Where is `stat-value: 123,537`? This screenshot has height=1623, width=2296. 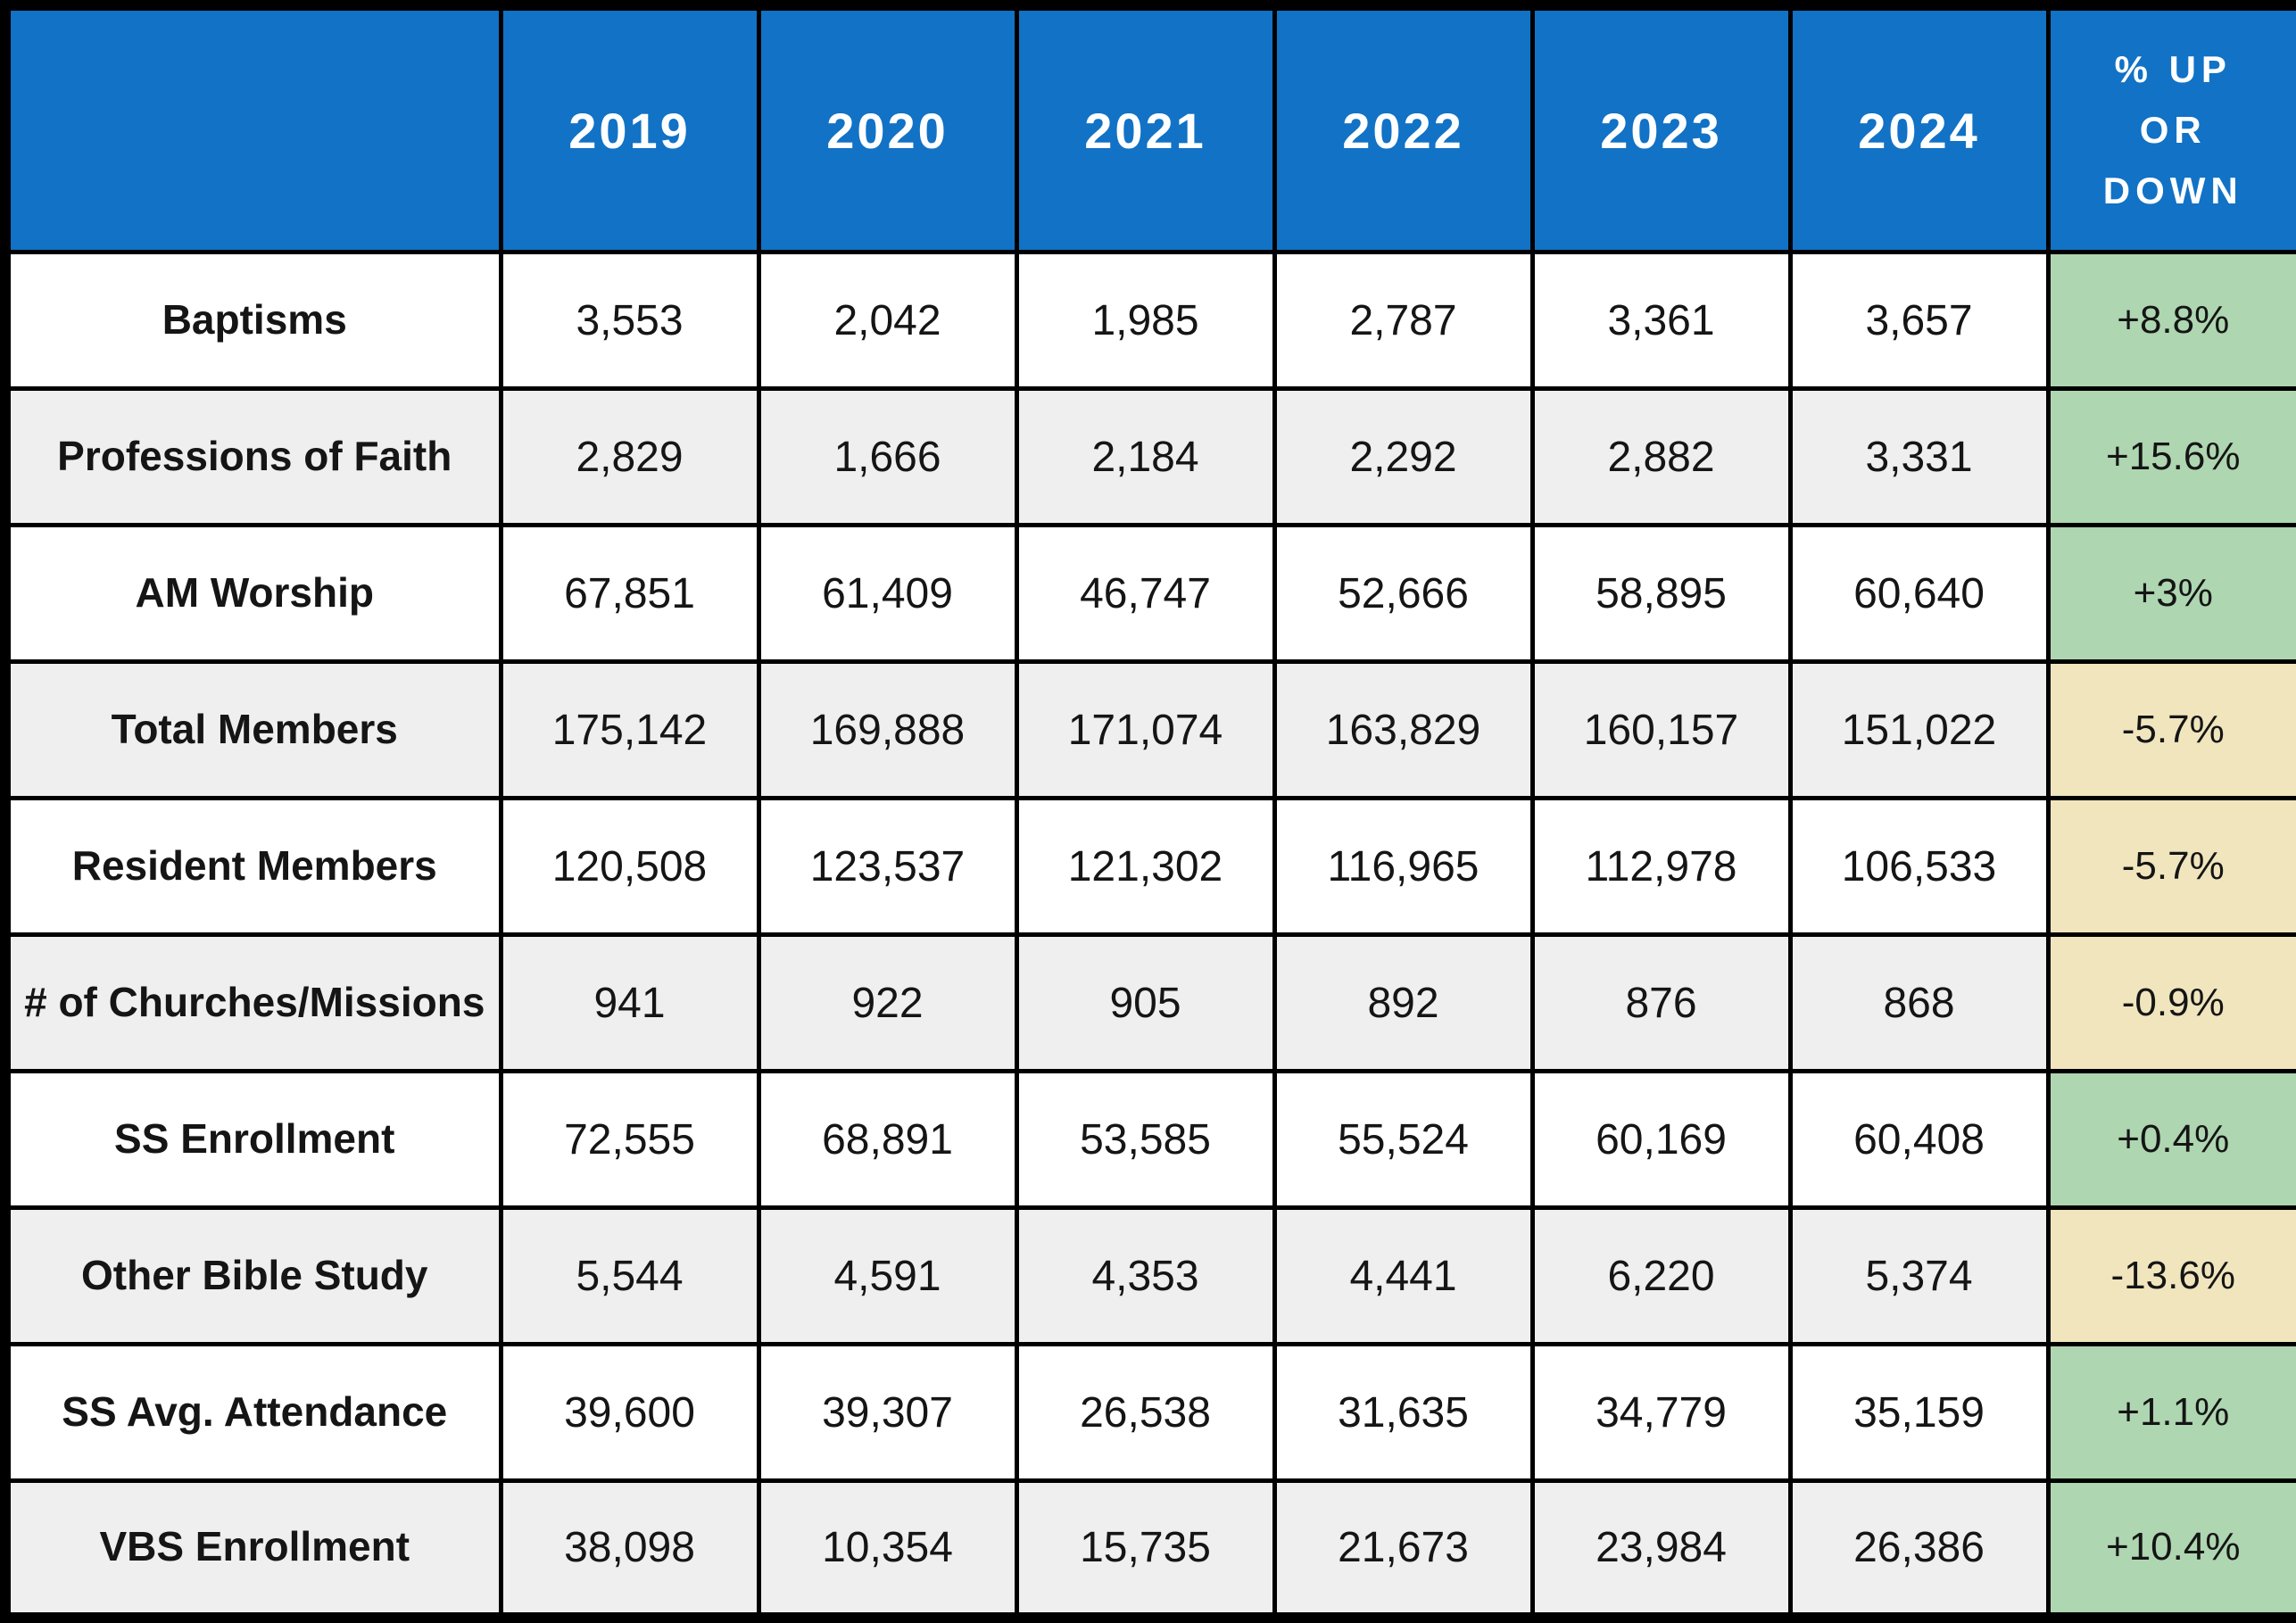
stat-value: 123,537 is located at coordinates (888, 866).